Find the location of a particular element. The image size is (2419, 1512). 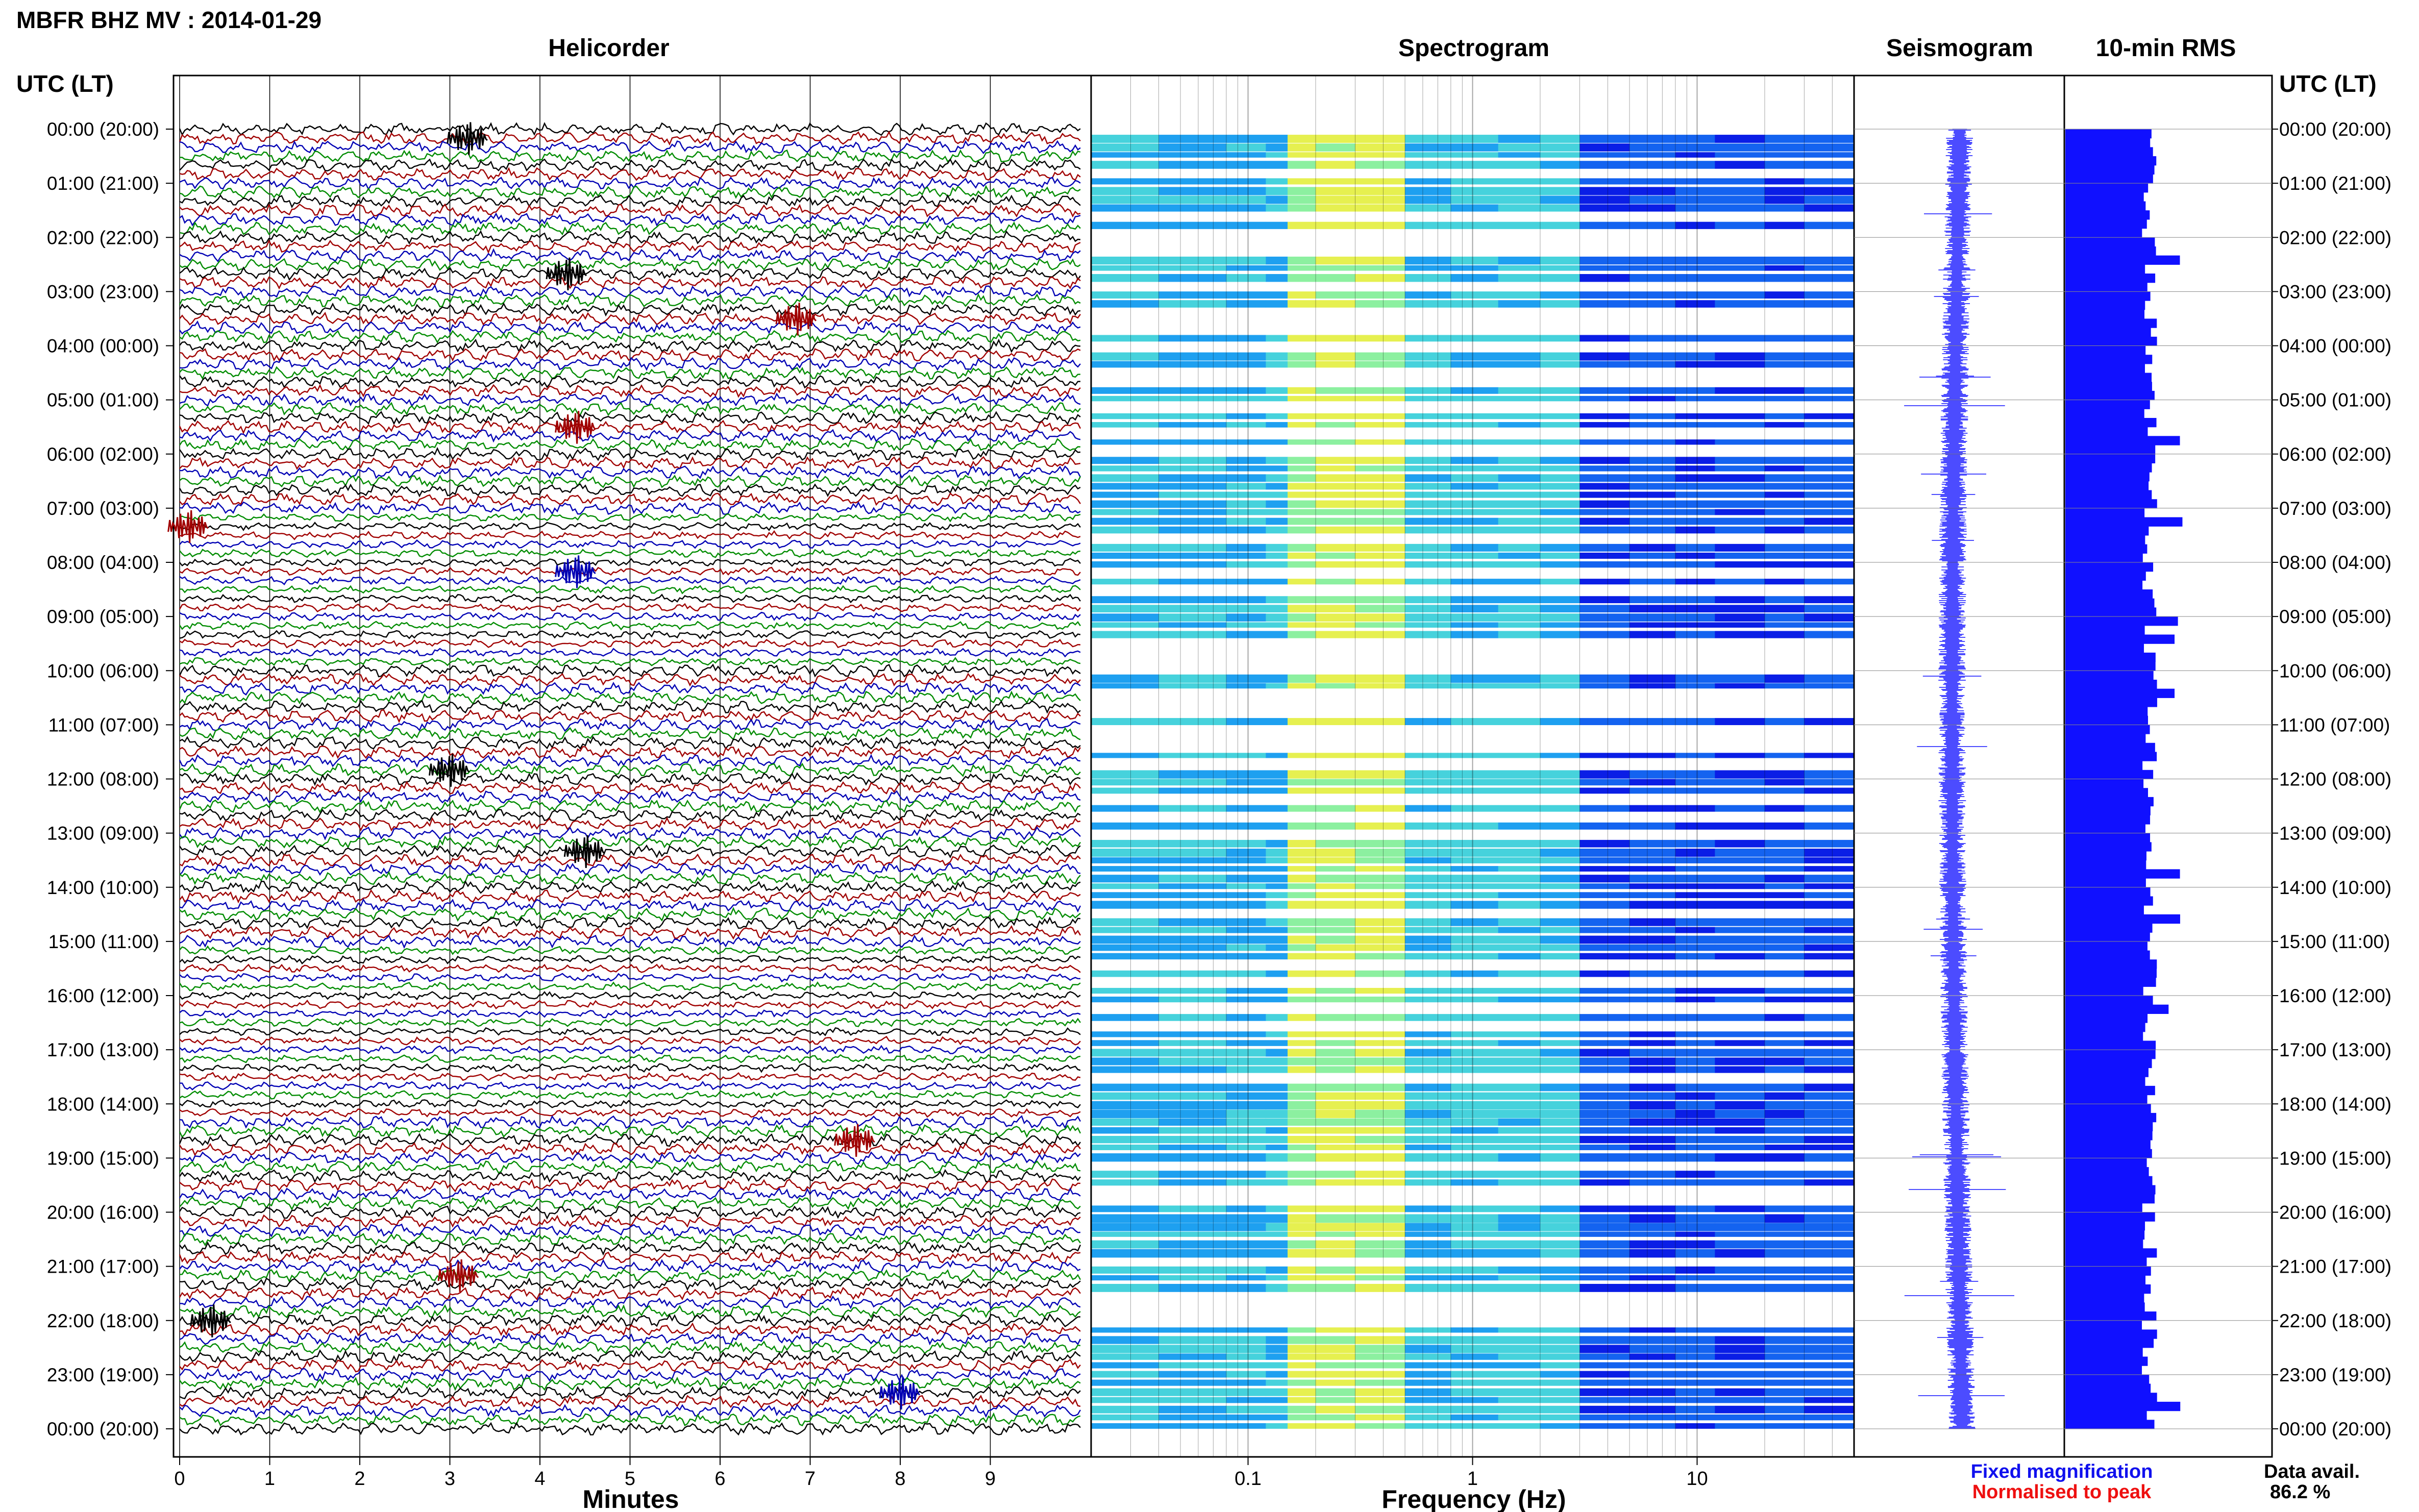

minutes-tick-label: 4 is located at coordinates (539, 1479).